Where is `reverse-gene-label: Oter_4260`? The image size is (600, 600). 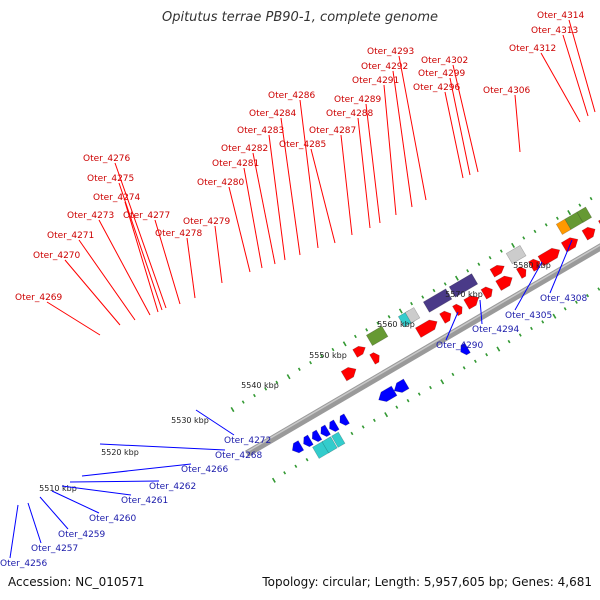 reverse-gene-label: Oter_4260 is located at coordinates (113, 519).